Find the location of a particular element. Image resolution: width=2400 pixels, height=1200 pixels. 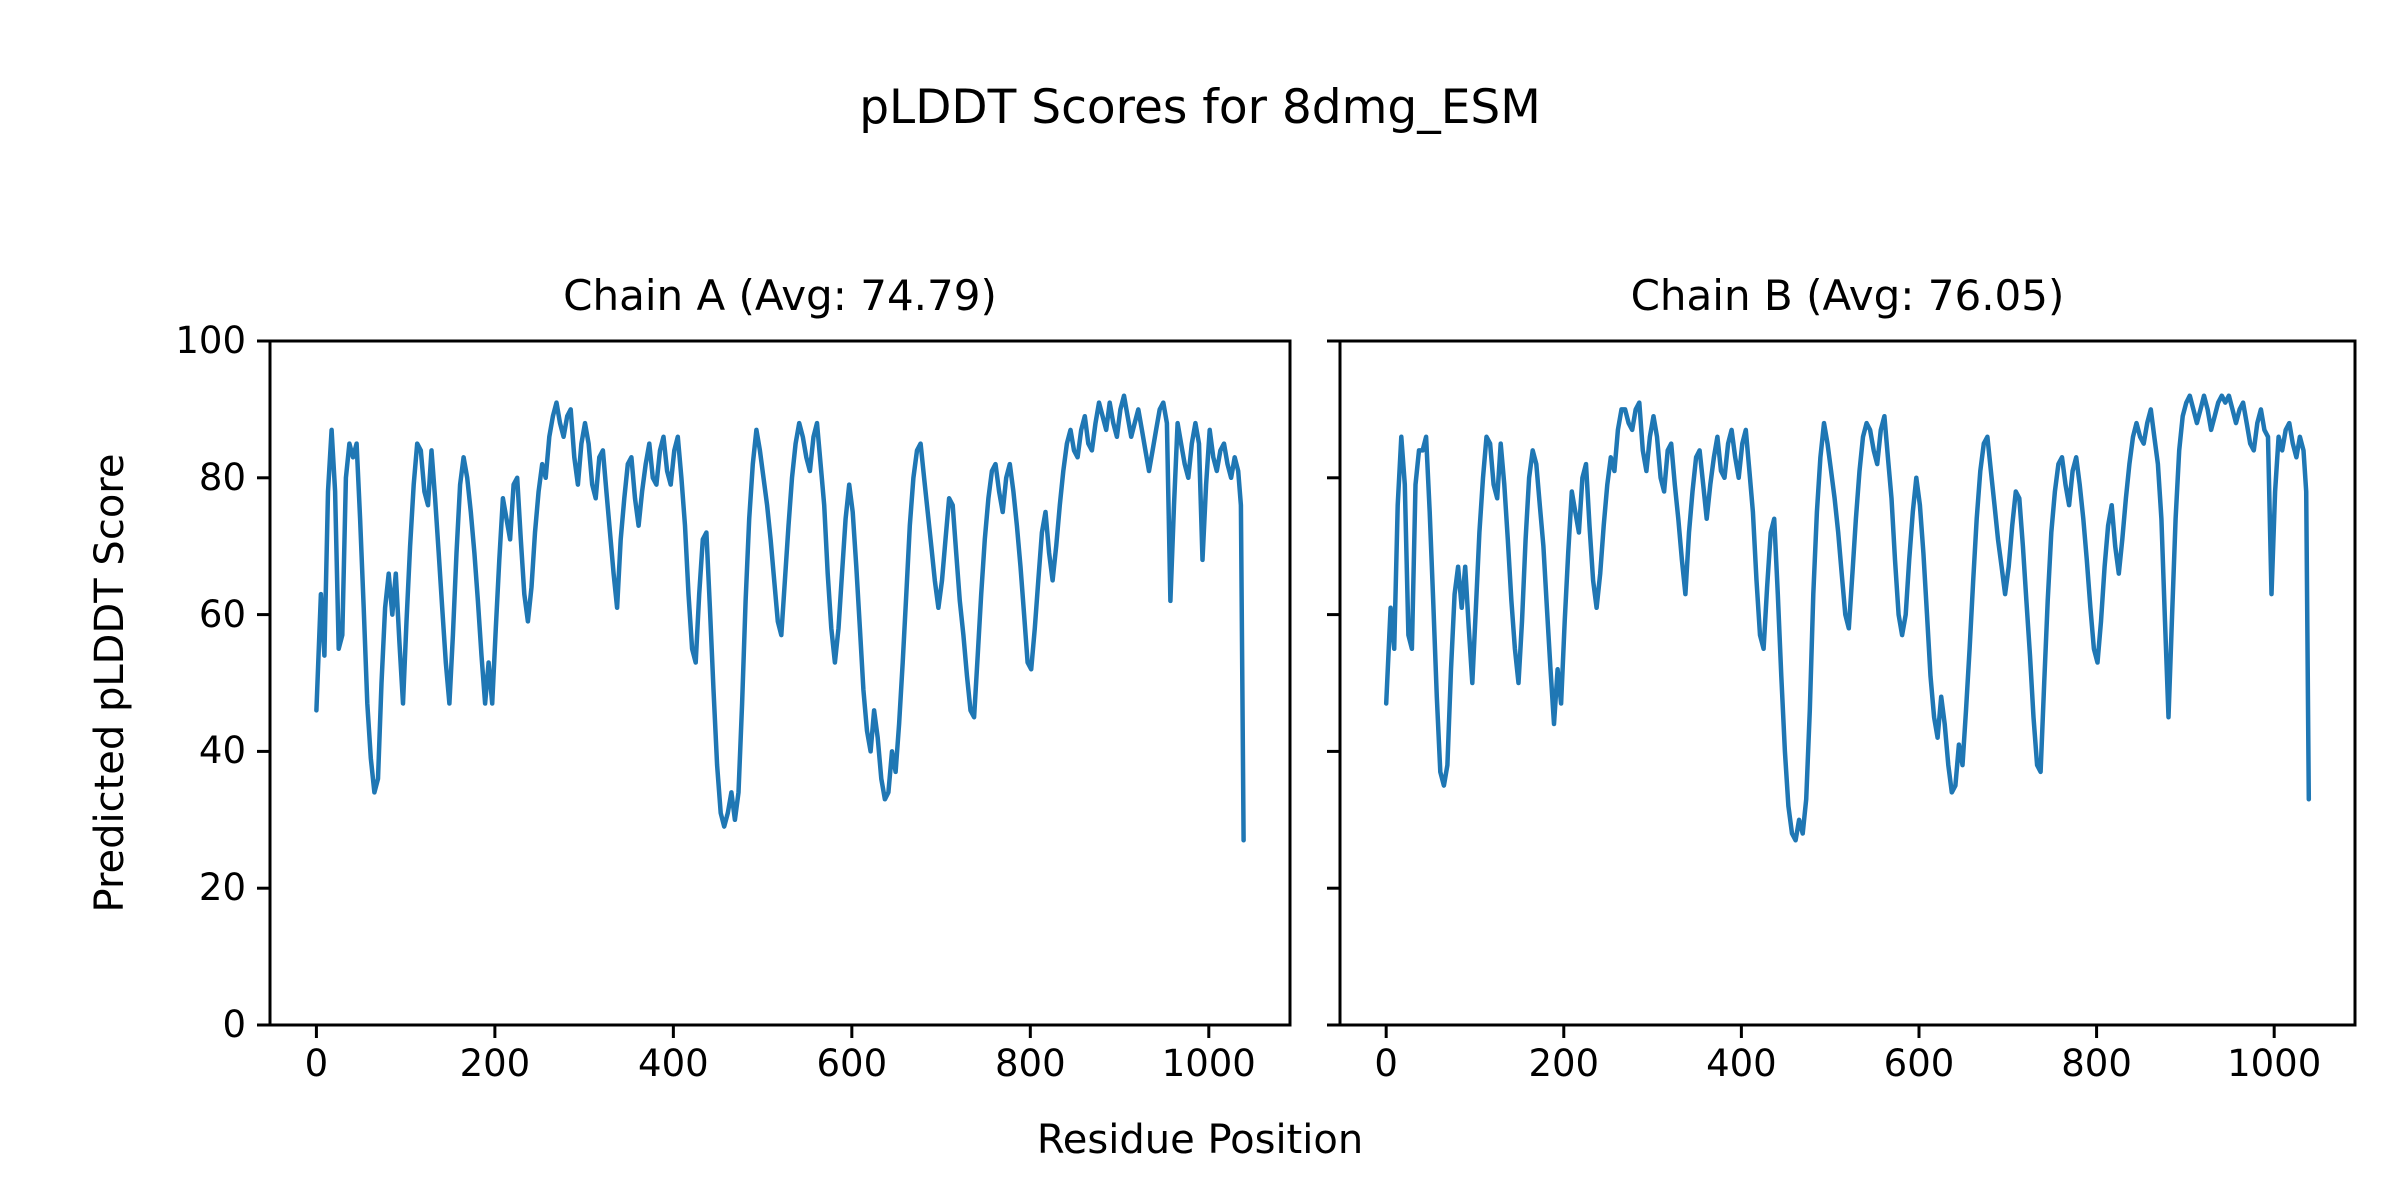

figure-title: pLDDT Scores for 8dmg_ESM is located at coordinates (1200, 107).